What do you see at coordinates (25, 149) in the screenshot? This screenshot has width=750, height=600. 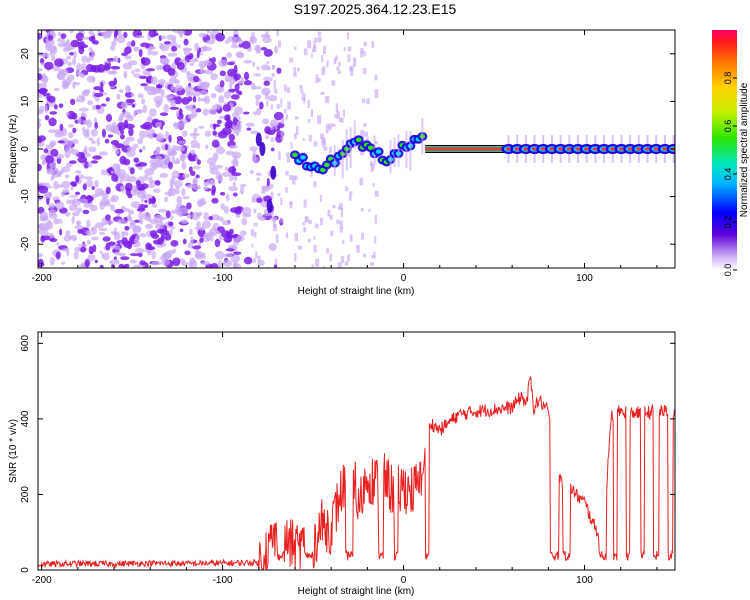 I see `spectrogram-y-tick-label: 0` at bounding box center [25, 149].